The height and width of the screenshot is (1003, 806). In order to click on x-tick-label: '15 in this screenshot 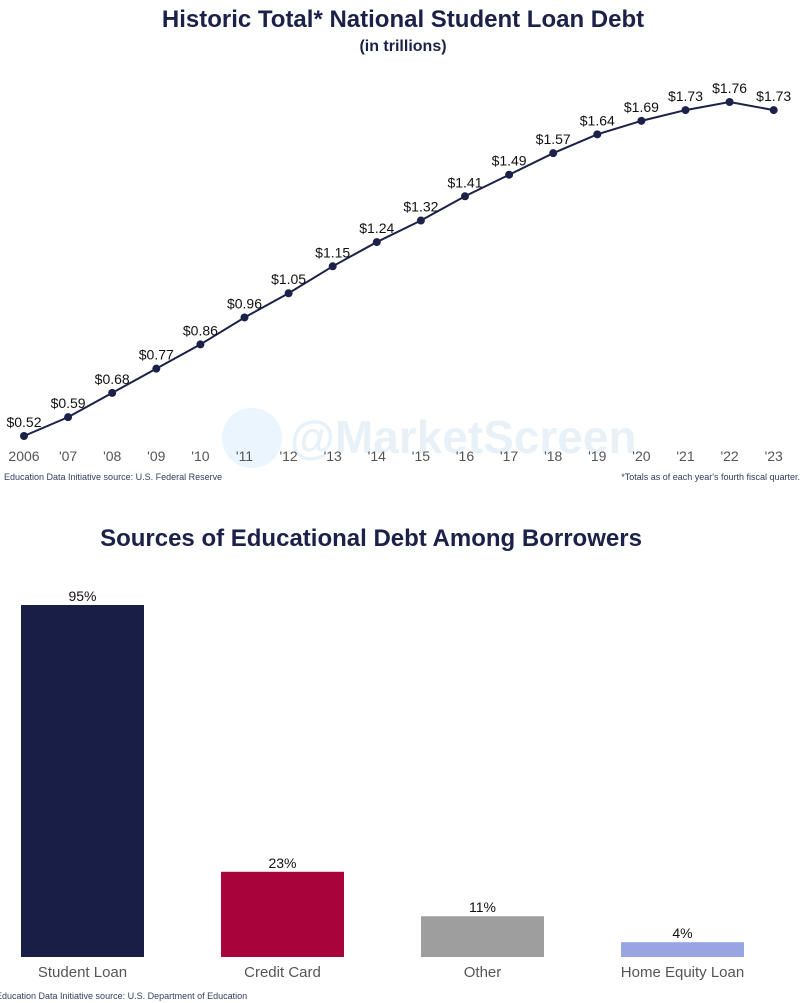, I will do `click(421, 456)`.